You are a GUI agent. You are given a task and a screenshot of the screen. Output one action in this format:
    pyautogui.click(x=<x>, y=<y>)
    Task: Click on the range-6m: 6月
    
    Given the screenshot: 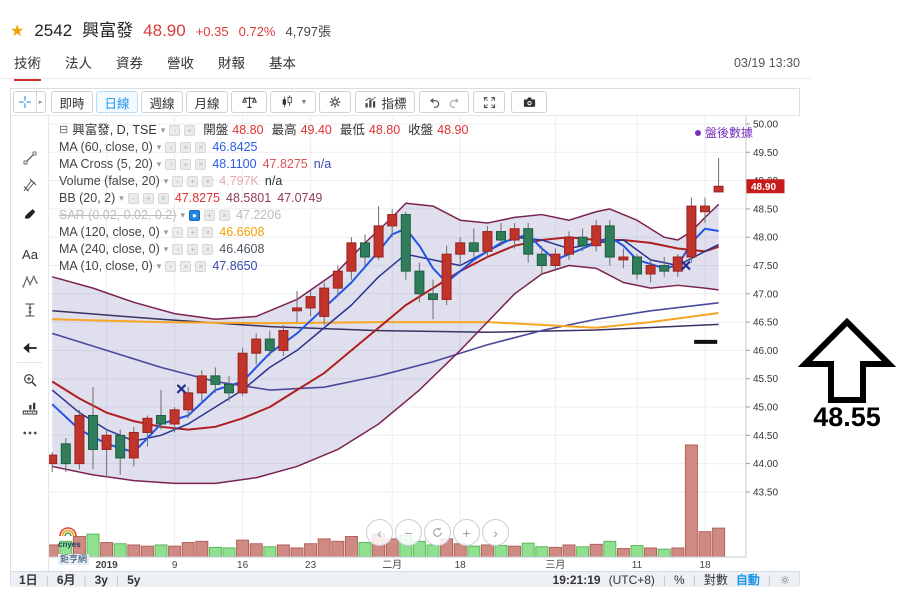 What is the action you would take?
    pyautogui.click(x=66, y=580)
    